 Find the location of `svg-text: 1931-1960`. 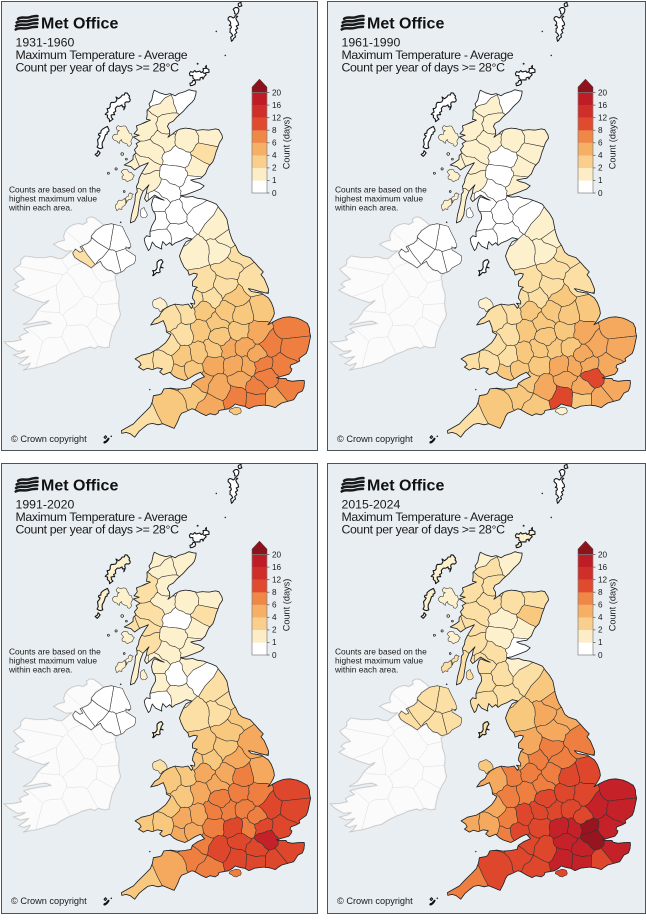

svg-text: 1931-1960 is located at coordinates (45, 43).